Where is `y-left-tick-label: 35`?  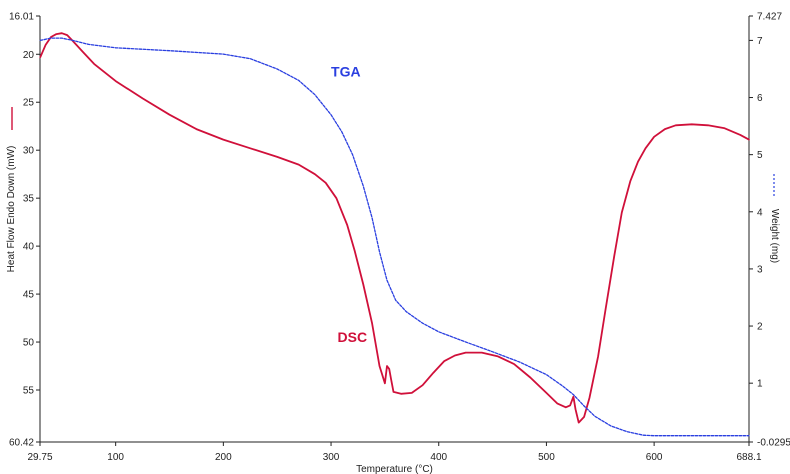
y-left-tick-label: 35 is located at coordinates (29, 199).